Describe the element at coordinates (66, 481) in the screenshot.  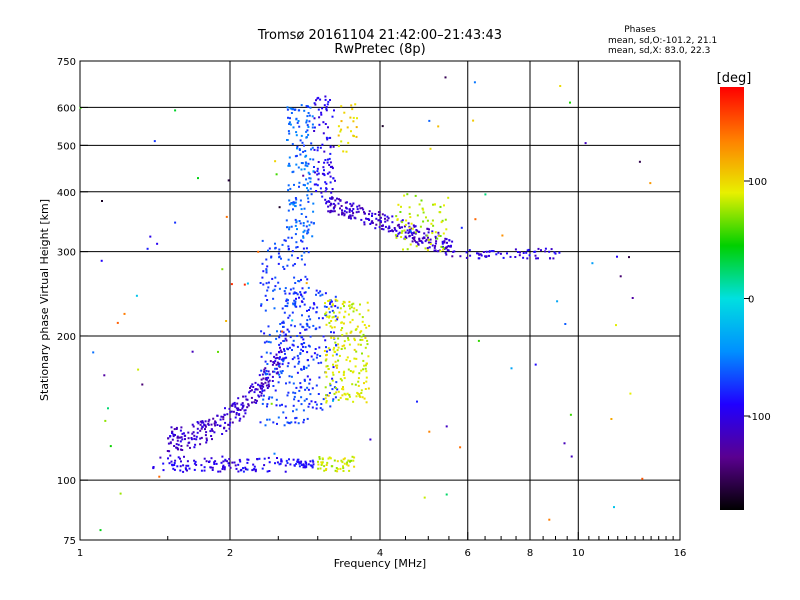
I see `y-tick-label: 100` at that location.